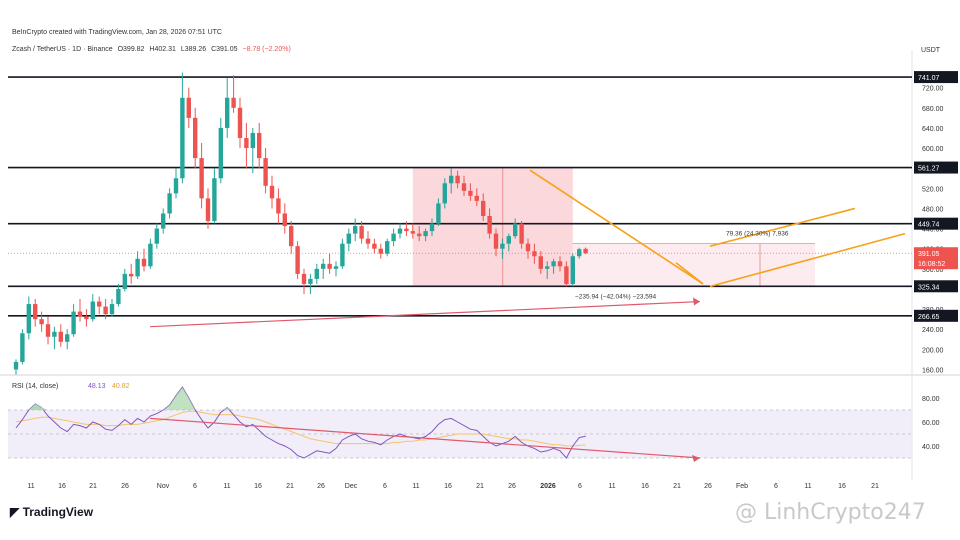 This screenshot has height=540, width=960. I want to click on x-tick-label: Dec, so click(351, 486).